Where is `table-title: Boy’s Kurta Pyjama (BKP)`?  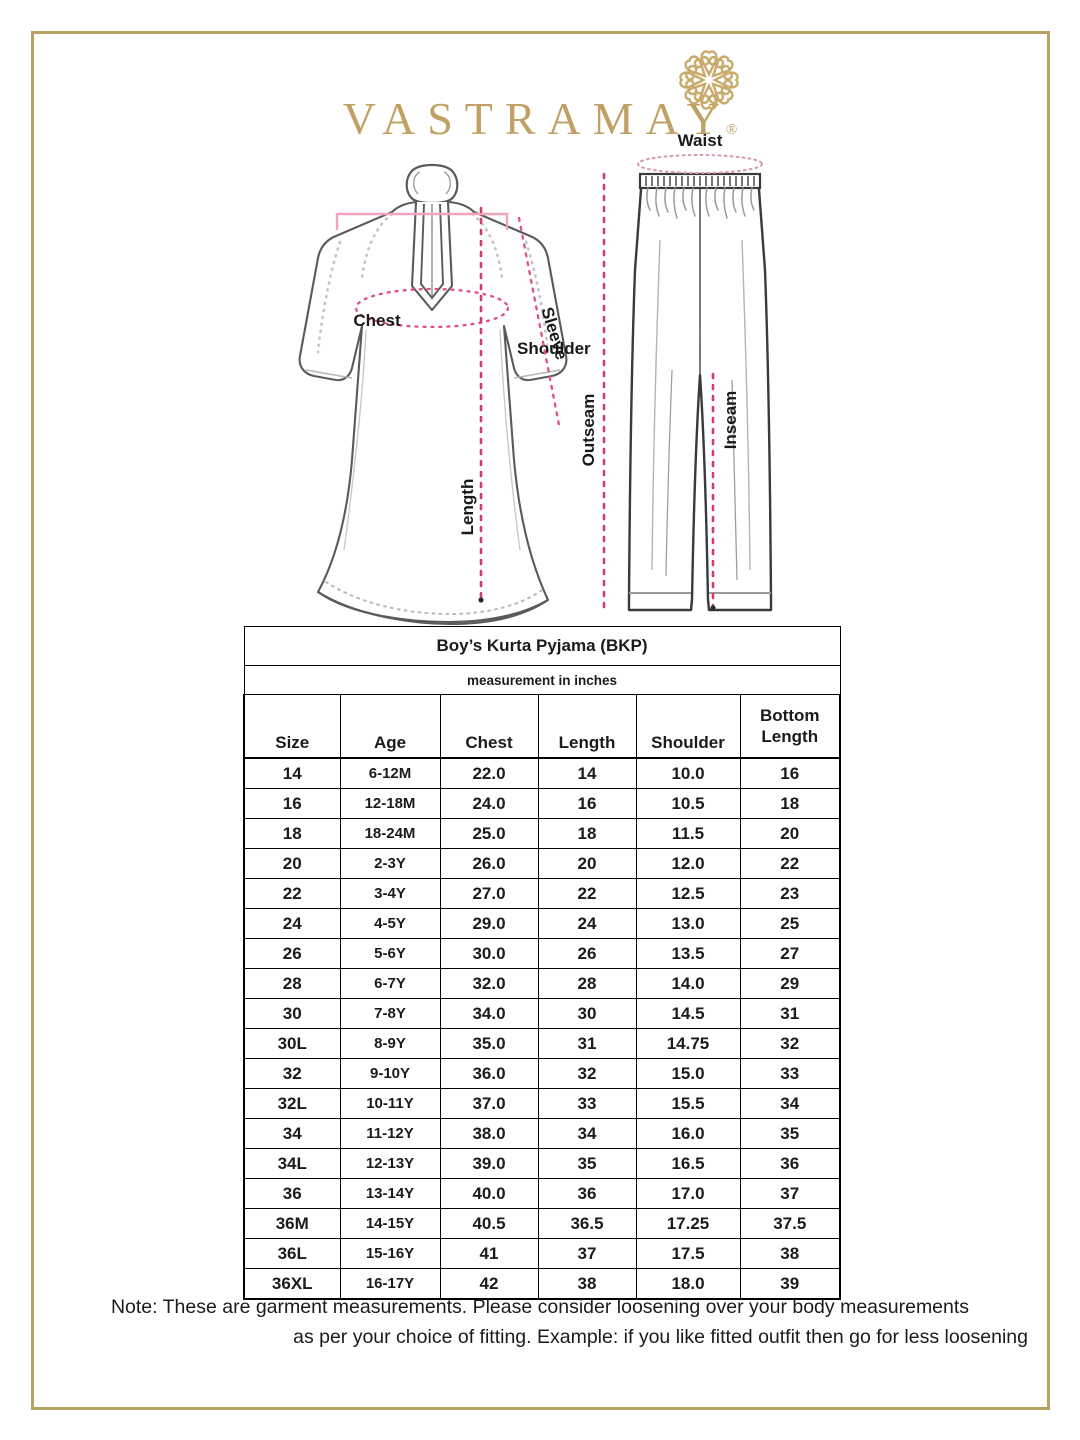
table-title: Boy’s Kurta Pyjama (BKP) is located at coordinates (542, 646).